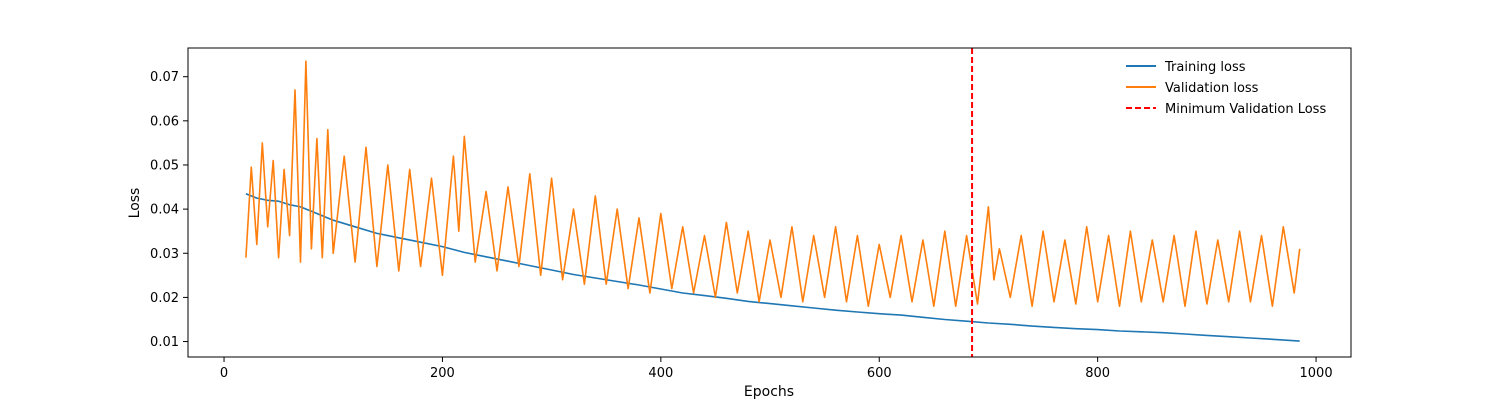  I want to click on y-tick-label: 0.05, so click(164, 165).